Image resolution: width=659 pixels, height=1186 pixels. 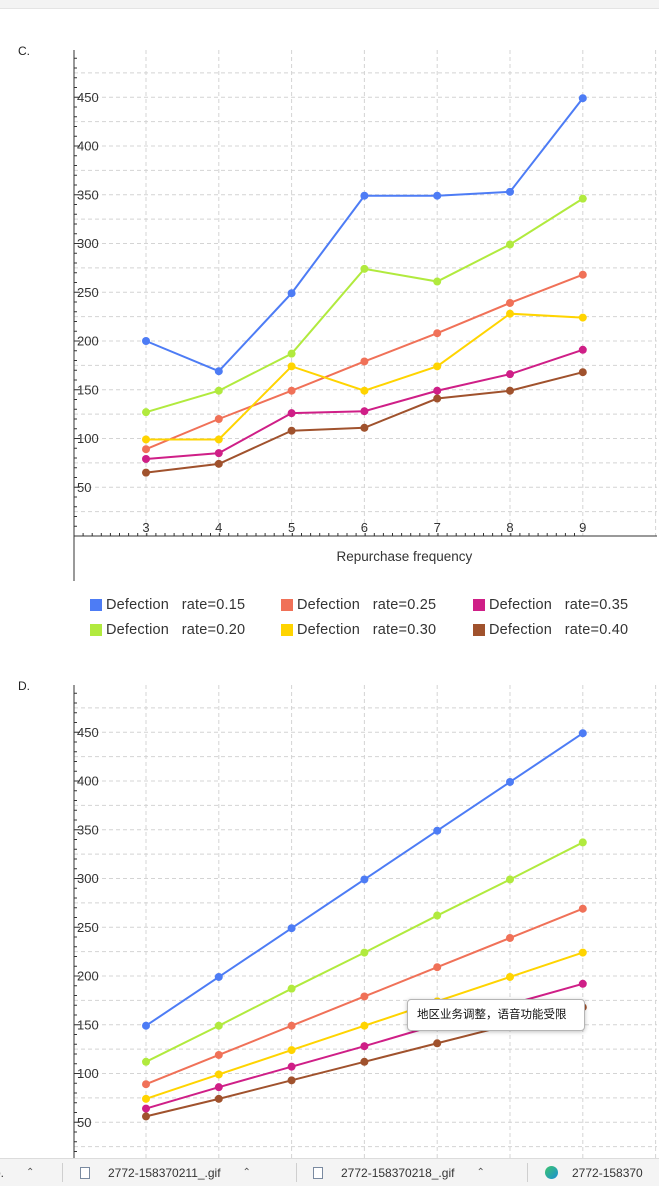 What do you see at coordinates (358, 630) in the screenshot?
I see `legend-item-rate-030: Defection rate=0.30` at bounding box center [358, 630].